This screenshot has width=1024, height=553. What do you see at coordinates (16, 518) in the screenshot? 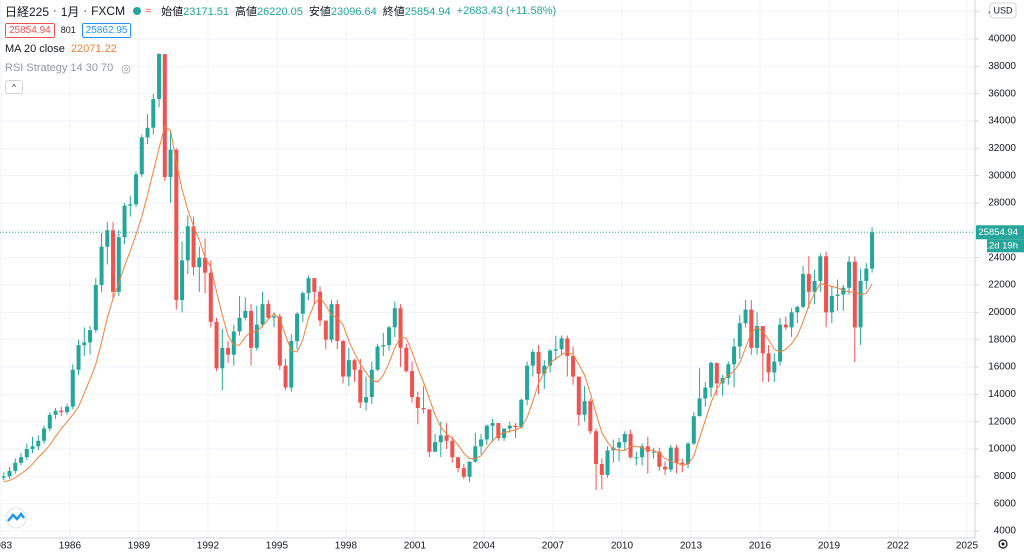
I see `logo` at bounding box center [16, 518].